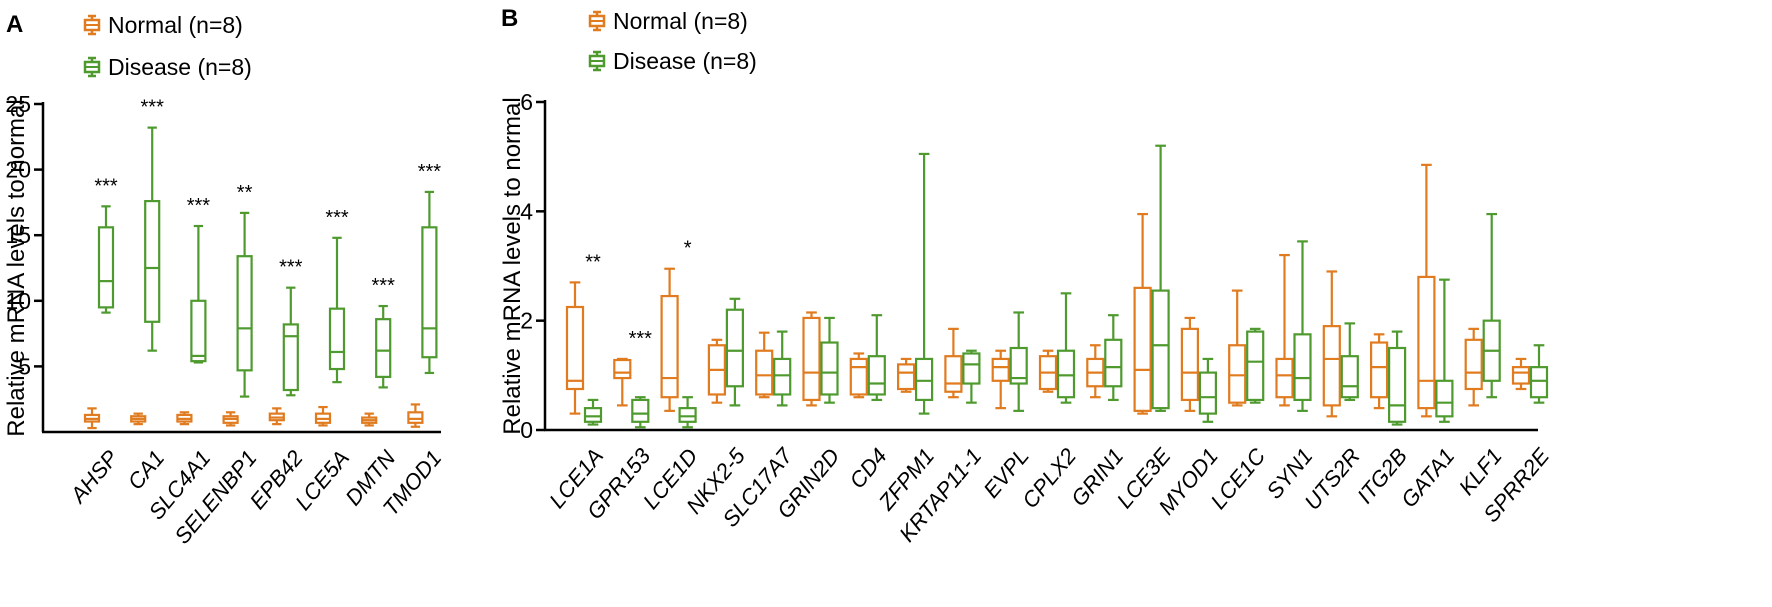  What do you see at coordinates (184, 418) in the screenshot?
I see `box-normal-slc4a1` at bounding box center [184, 418].